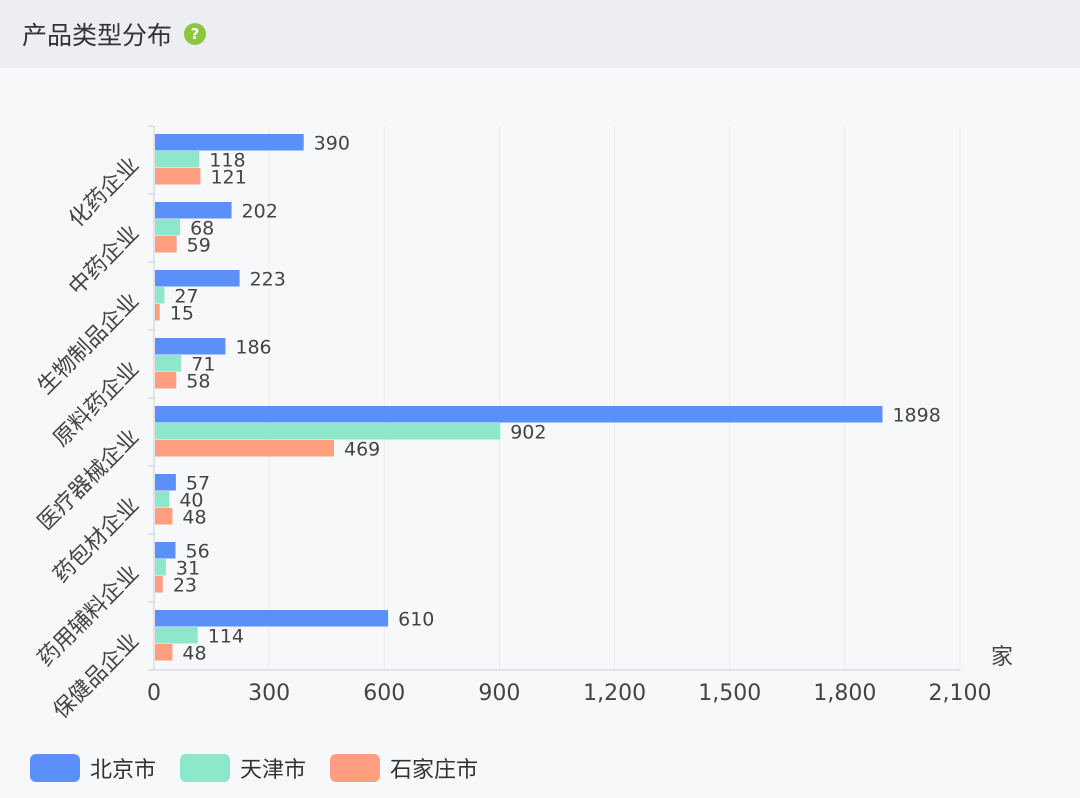 Image resolution: width=1080 pixels, height=798 pixels. What do you see at coordinates (268, 280) in the screenshot?
I see `data-label-beijing: 223` at bounding box center [268, 280].